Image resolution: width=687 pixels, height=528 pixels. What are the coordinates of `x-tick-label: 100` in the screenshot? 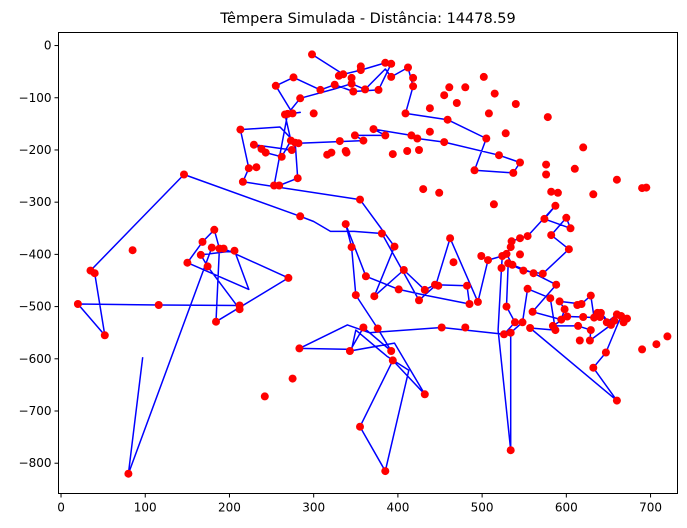 It's located at (145, 508).